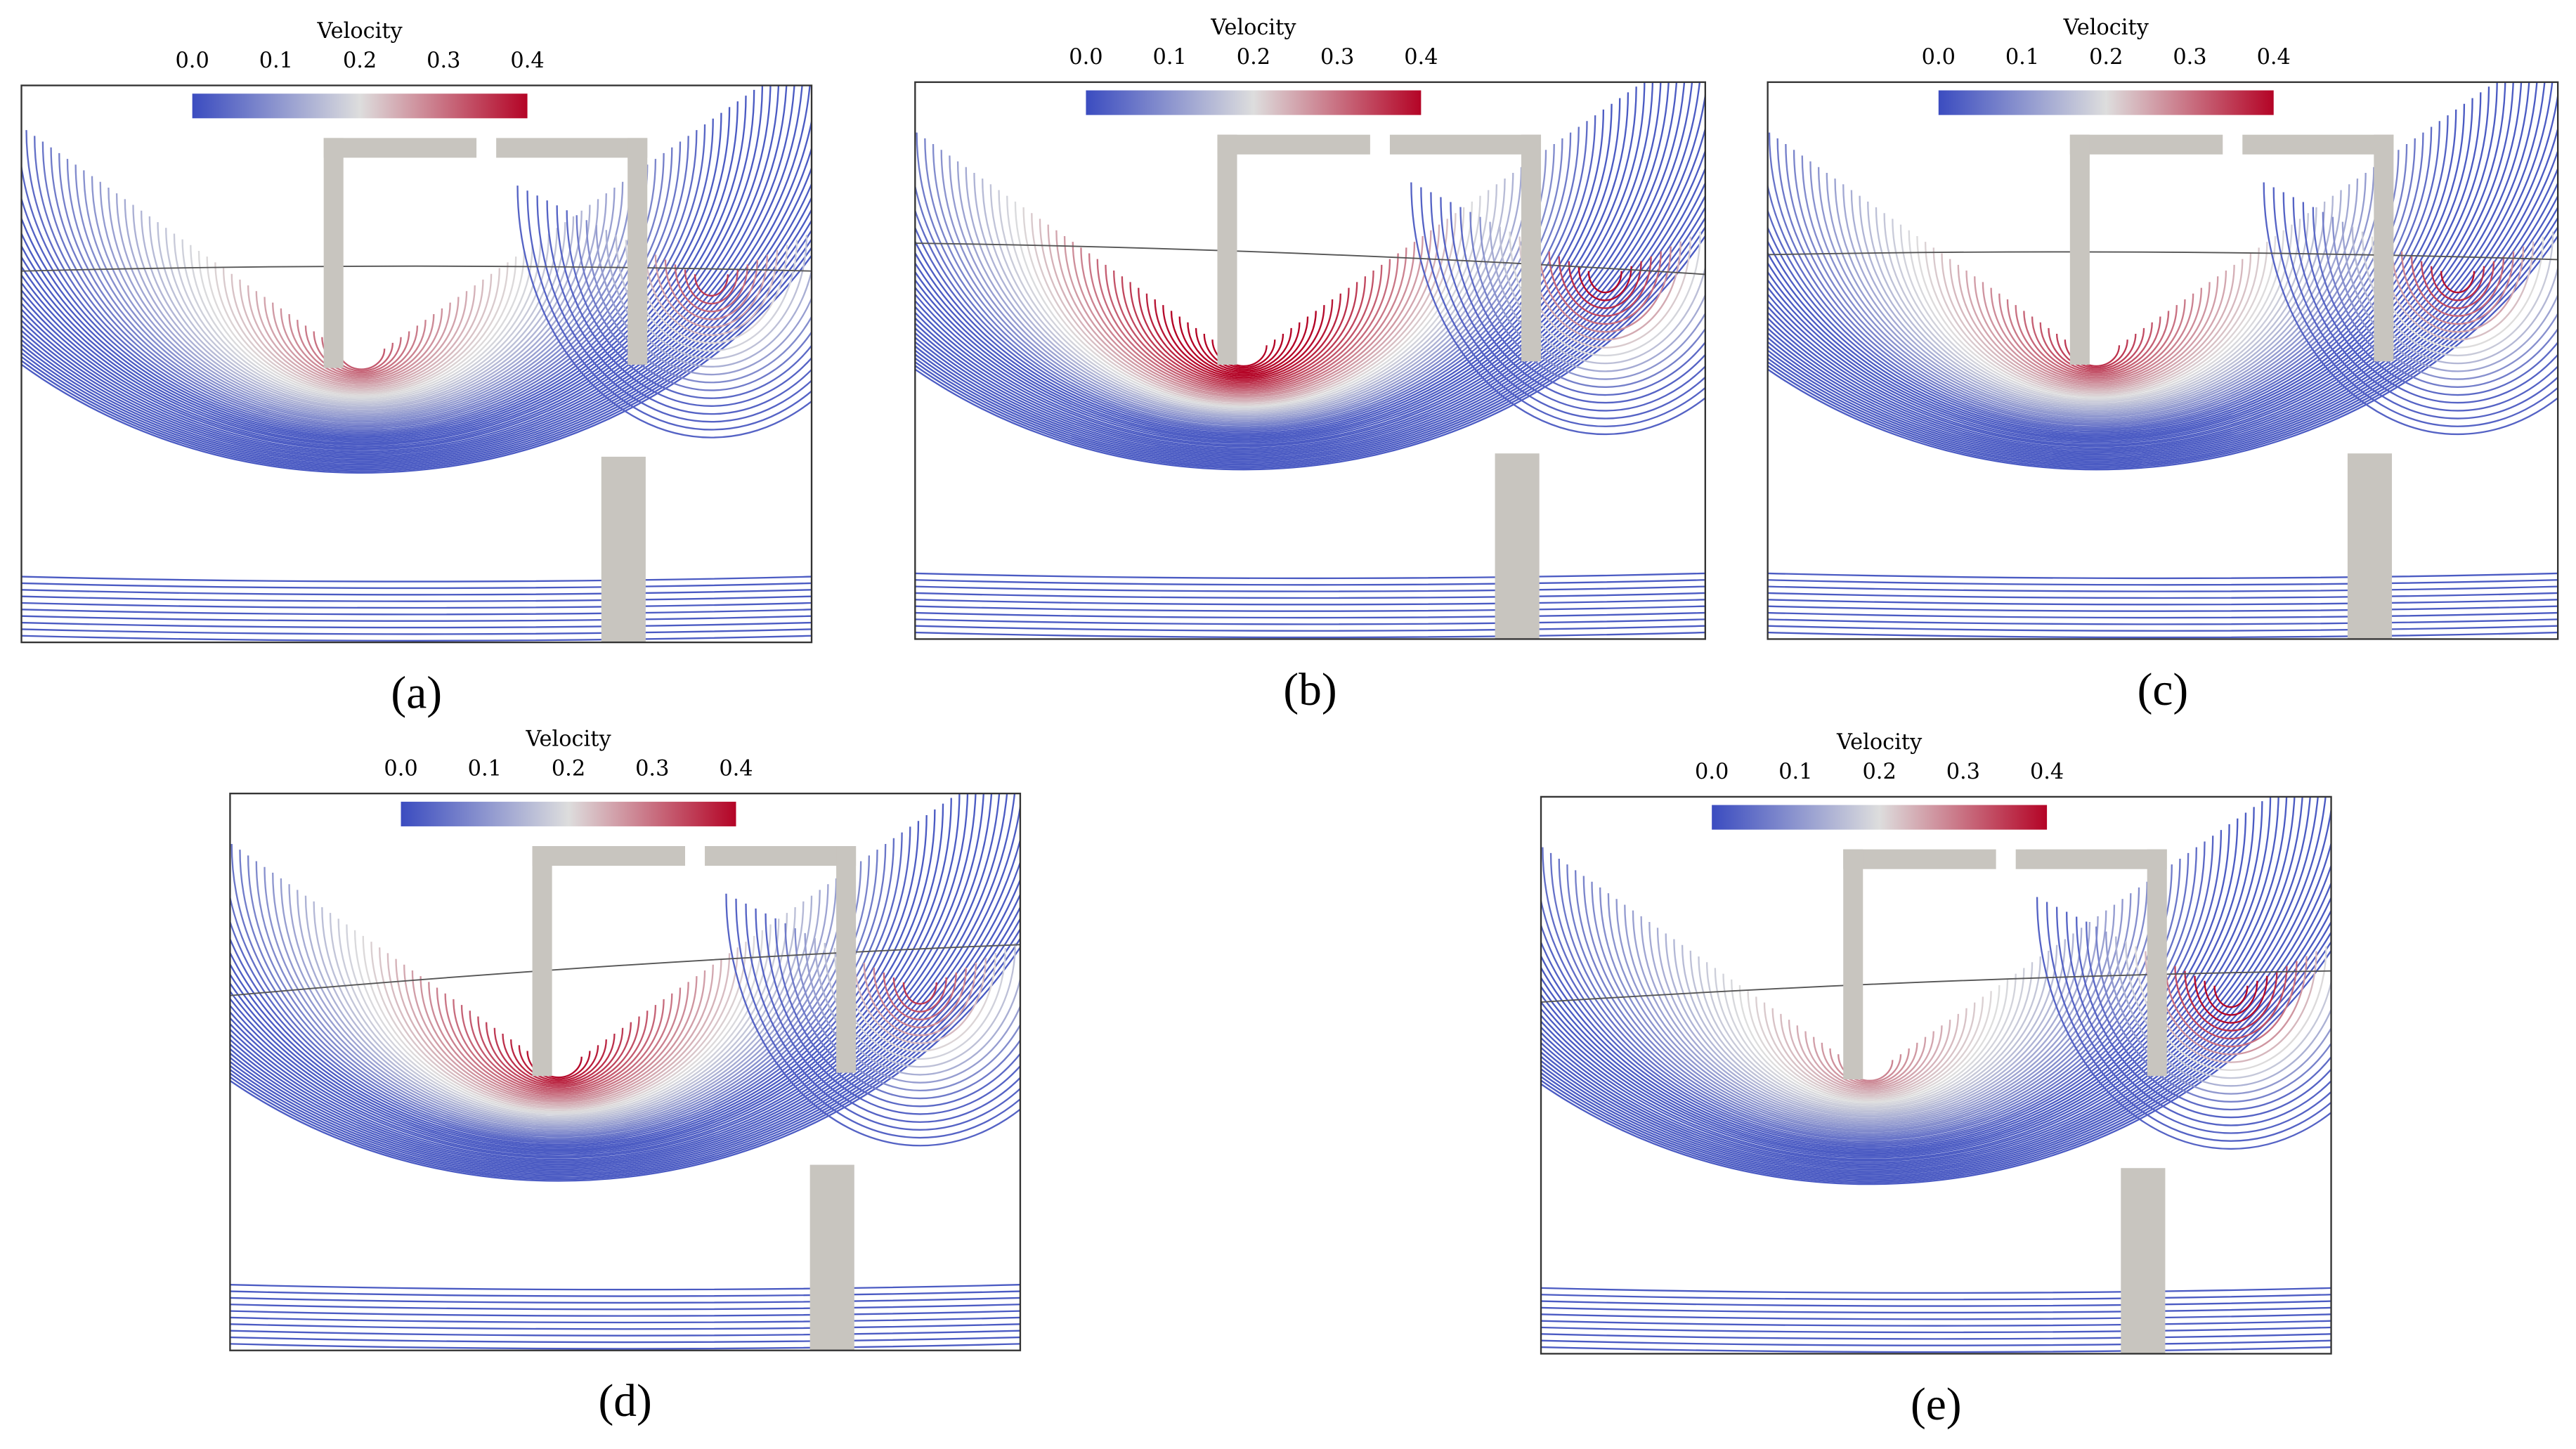 The width and height of the screenshot is (2576, 1449). What do you see at coordinates (652, 769) in the screenshot?
I see `colorbar-tick-label: 0.3` at bounding box center [652, 769].